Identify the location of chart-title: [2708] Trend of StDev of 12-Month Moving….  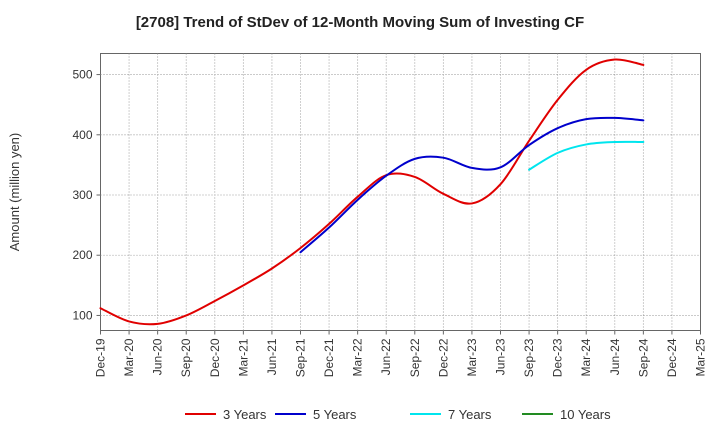
(360, 22).